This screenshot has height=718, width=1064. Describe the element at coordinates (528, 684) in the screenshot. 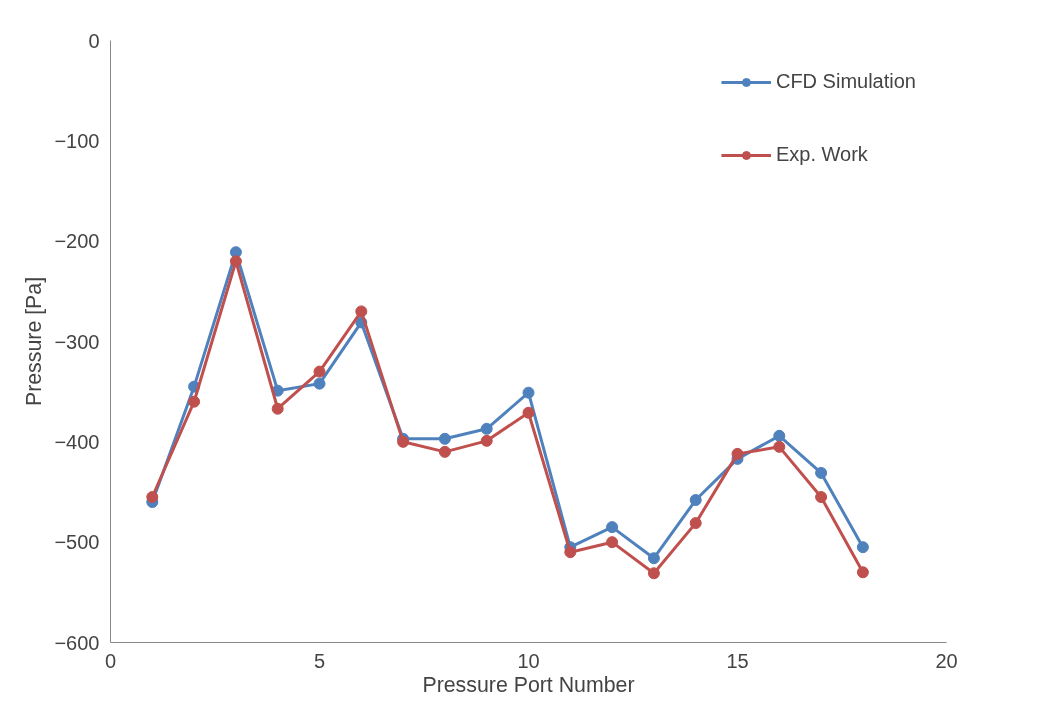

I see `x-axis-title: Pressure Port Number` at that location.